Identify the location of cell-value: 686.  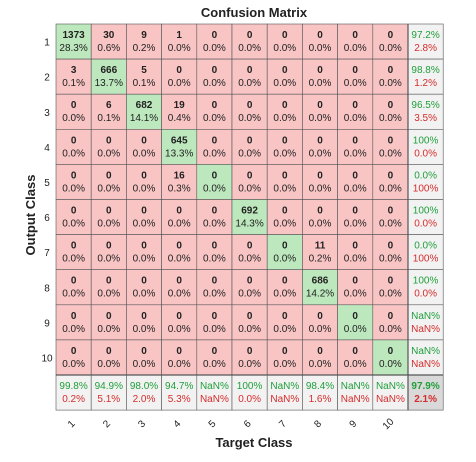
(320, 281).